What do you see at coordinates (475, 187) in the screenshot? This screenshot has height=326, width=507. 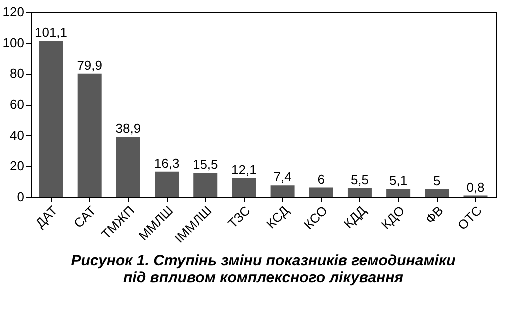 I see `data-label: 0,8` at bounding box center [475, 187].